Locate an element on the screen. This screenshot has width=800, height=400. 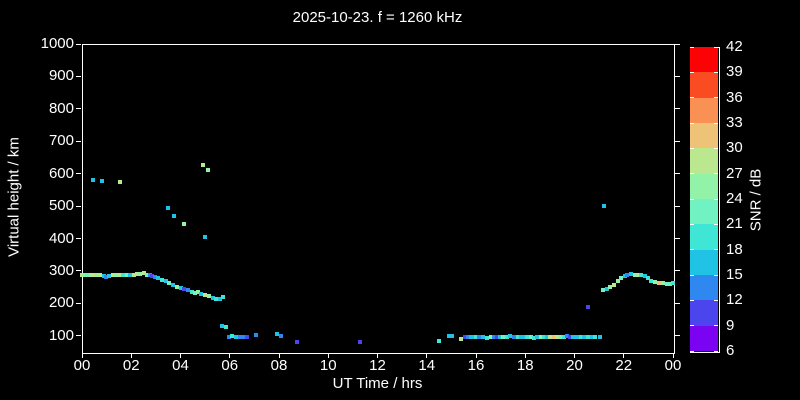
colorbar-tick-label: 33 is located at coordinates (734, 122).